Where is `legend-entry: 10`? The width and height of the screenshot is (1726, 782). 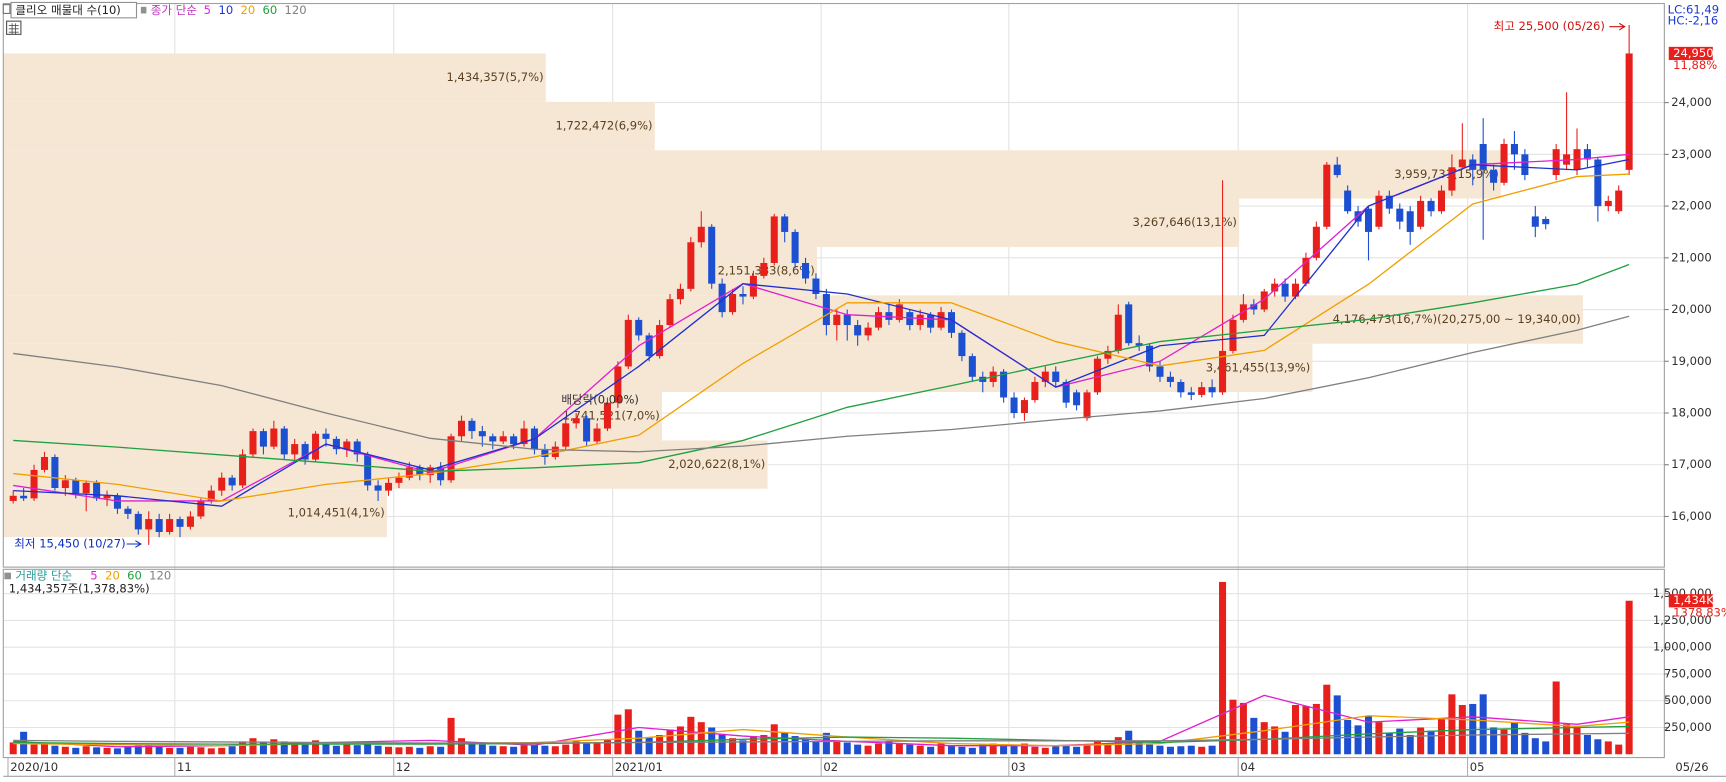 legend-entry: 10 is located at coordinates (226, 10).